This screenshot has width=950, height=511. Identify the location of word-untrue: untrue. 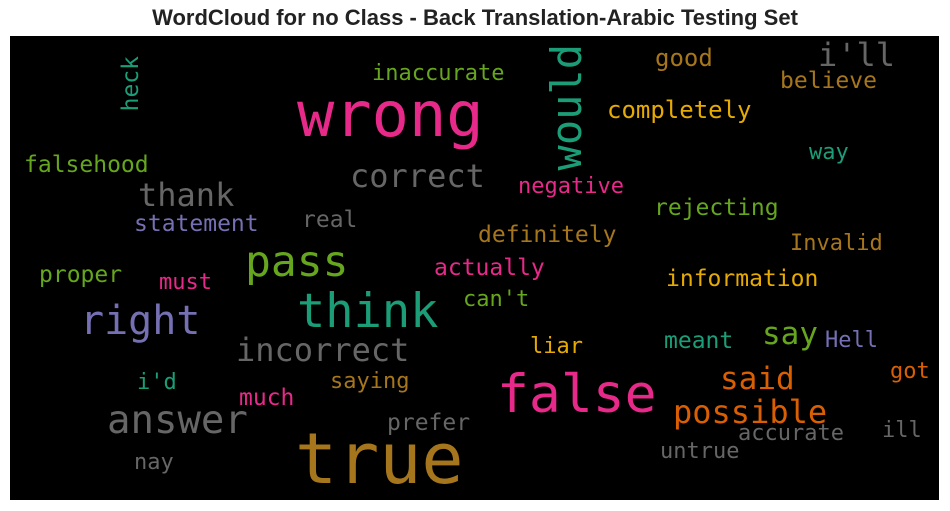
(700, 451).